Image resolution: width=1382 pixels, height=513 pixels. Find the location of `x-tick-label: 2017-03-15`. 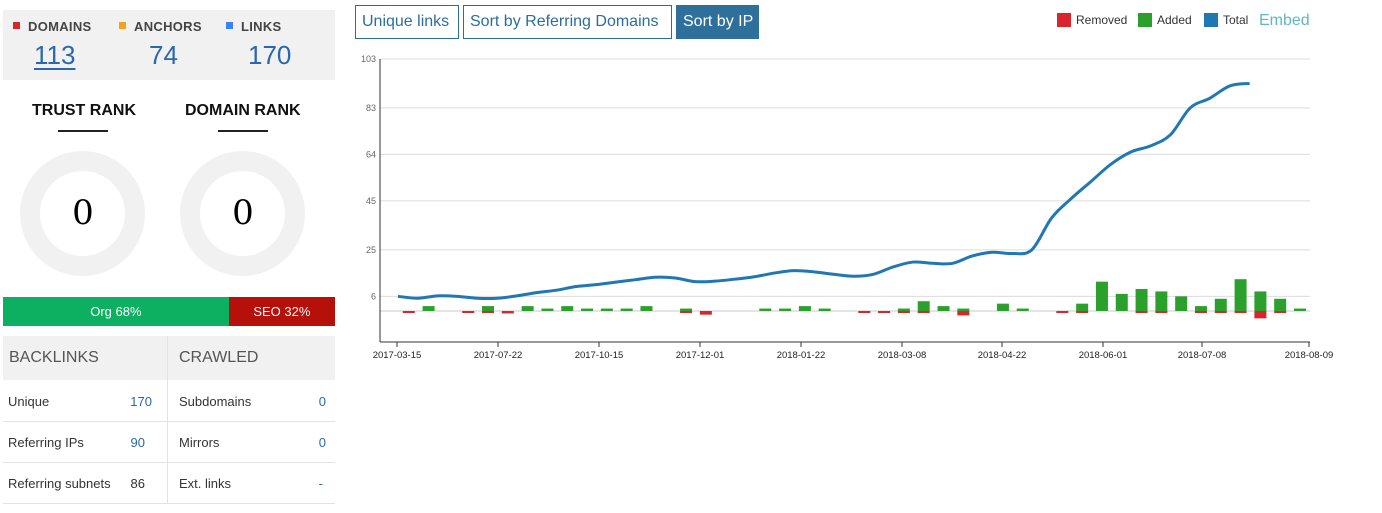

x-tick-label: 2017-03-15 is located at coordinates (397, 355).